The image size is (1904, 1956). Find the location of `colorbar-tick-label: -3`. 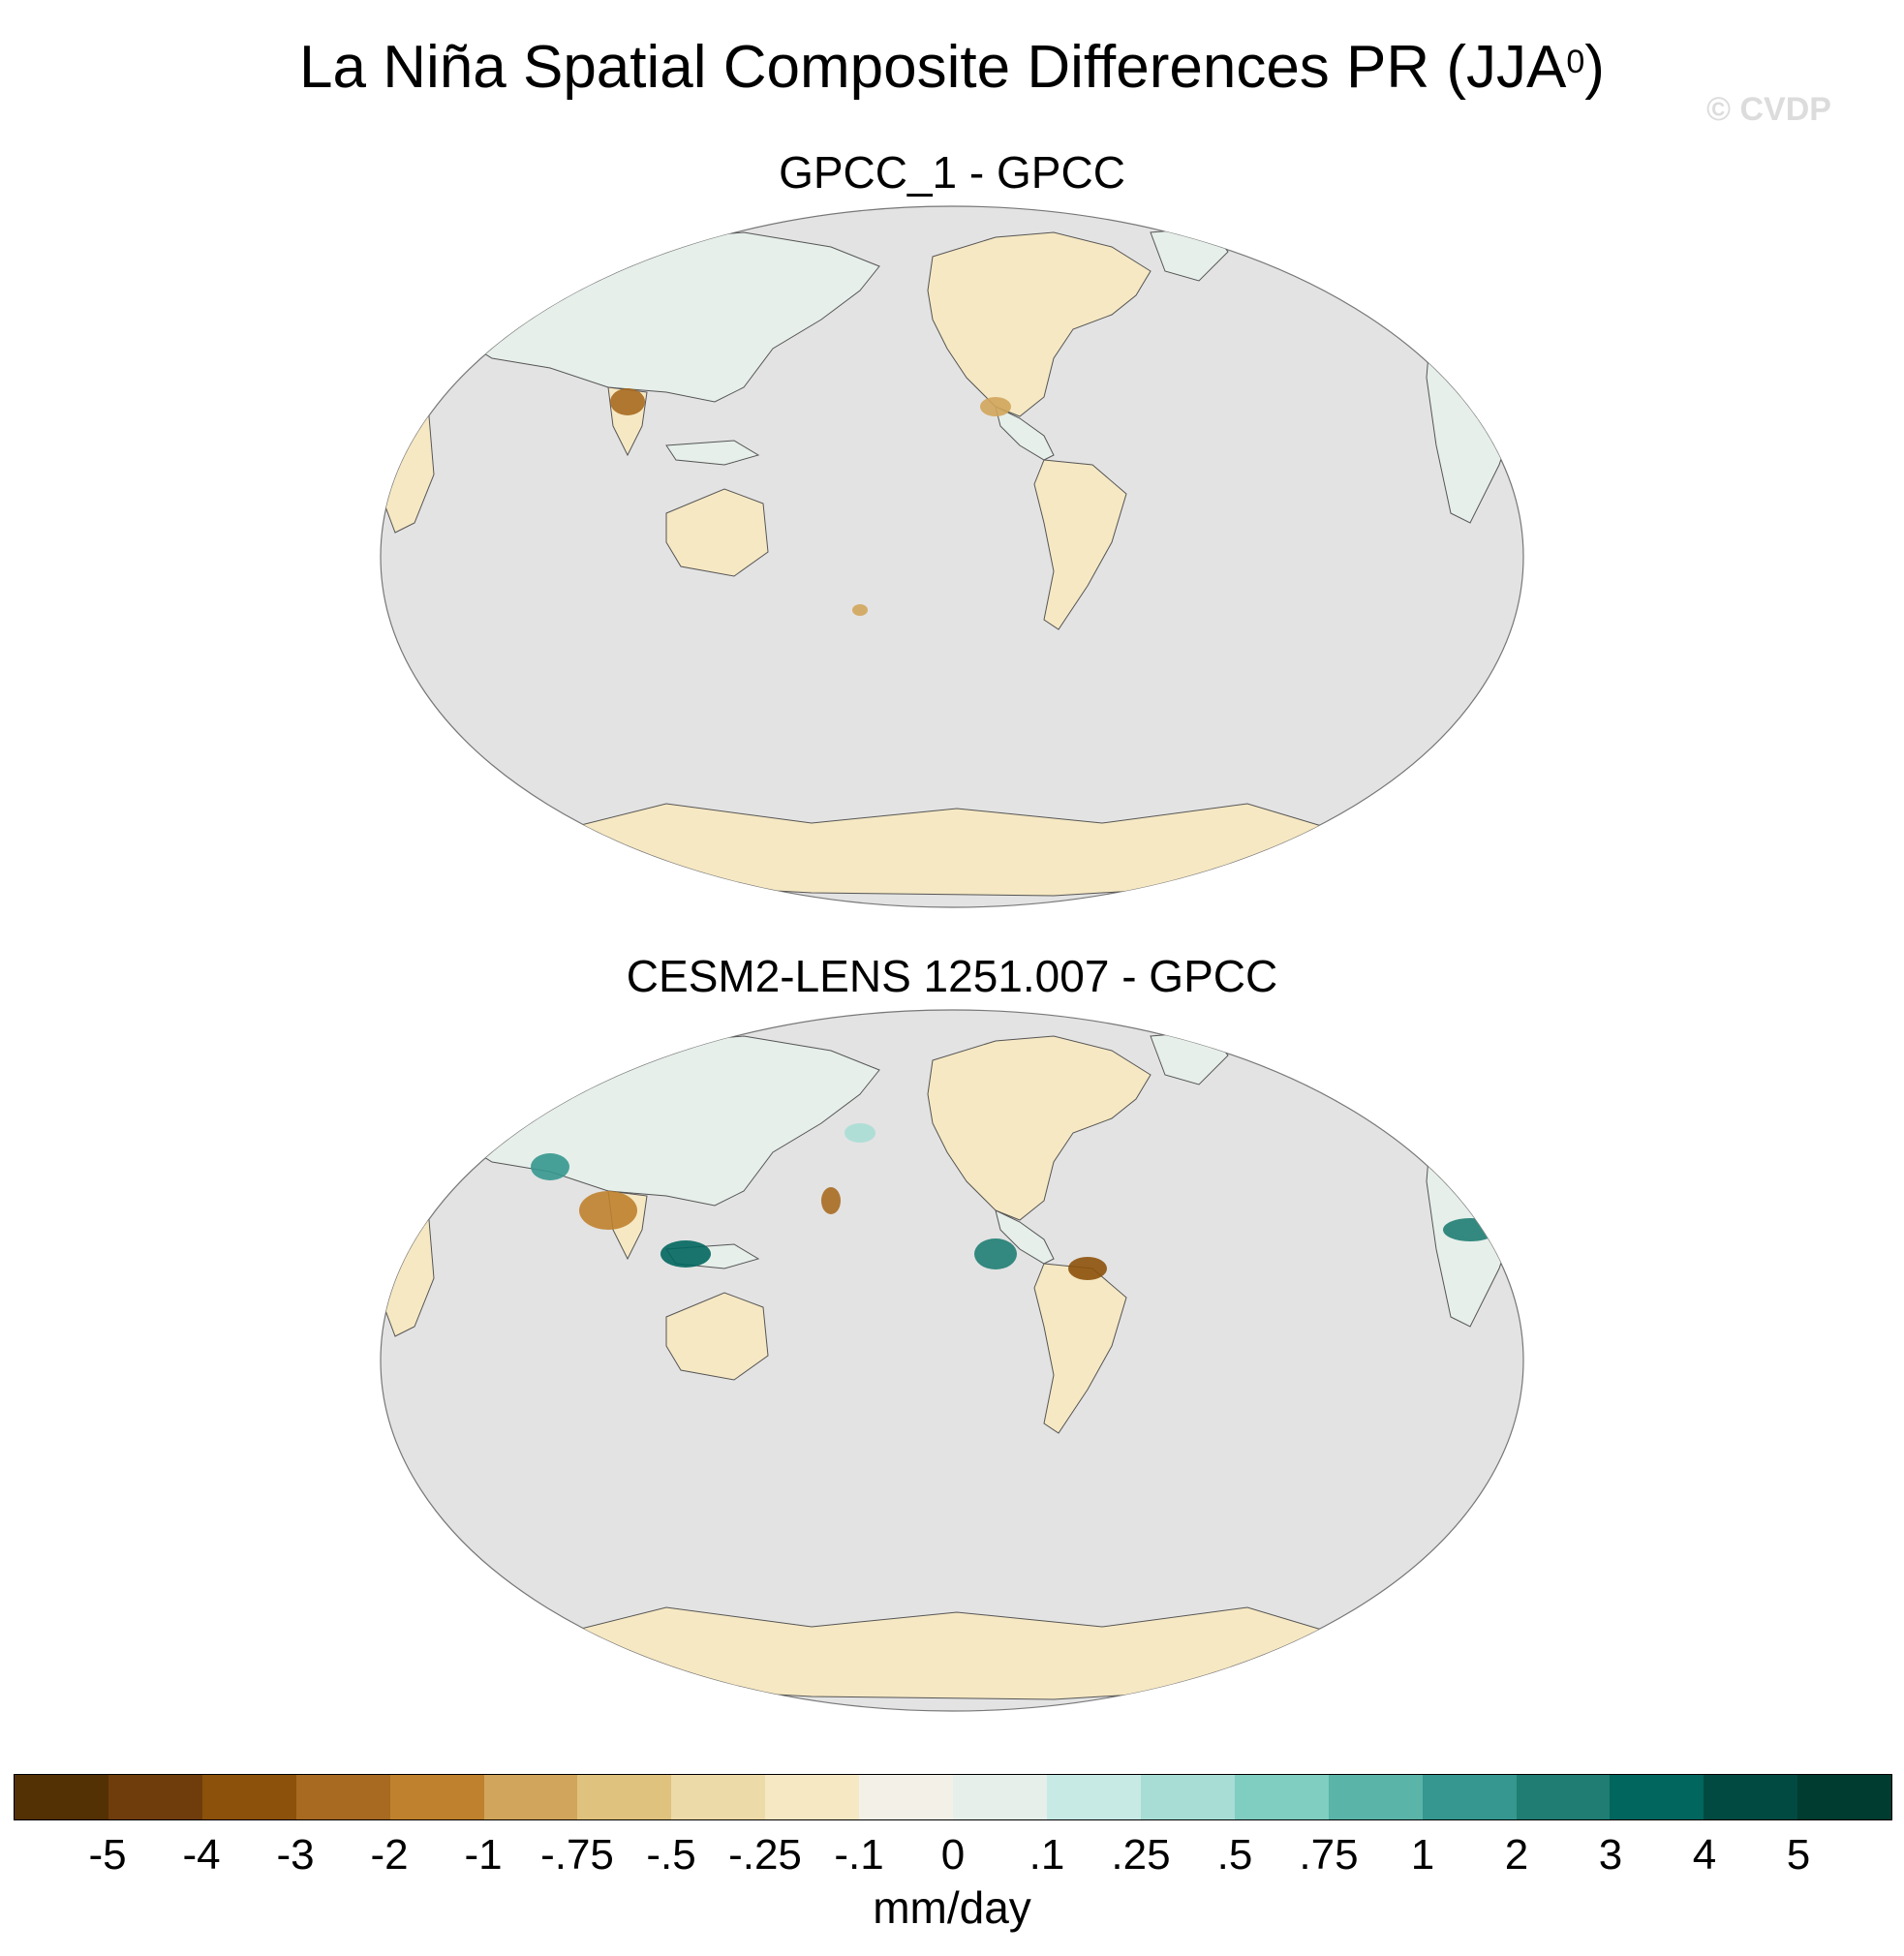

colorbar-tick-label: -3 is located at coordinates (295, 1855).